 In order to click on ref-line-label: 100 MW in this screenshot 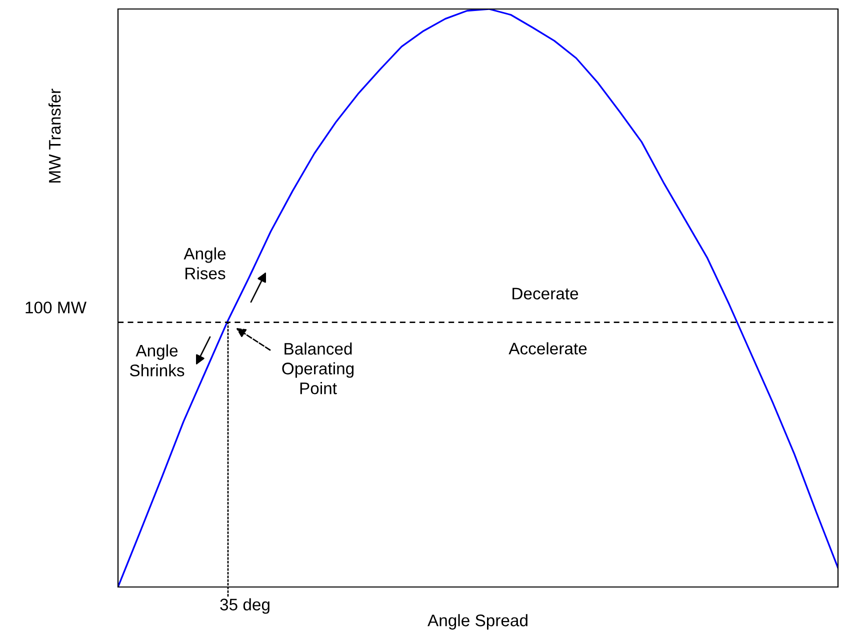, I will do `click(56, 308)`.